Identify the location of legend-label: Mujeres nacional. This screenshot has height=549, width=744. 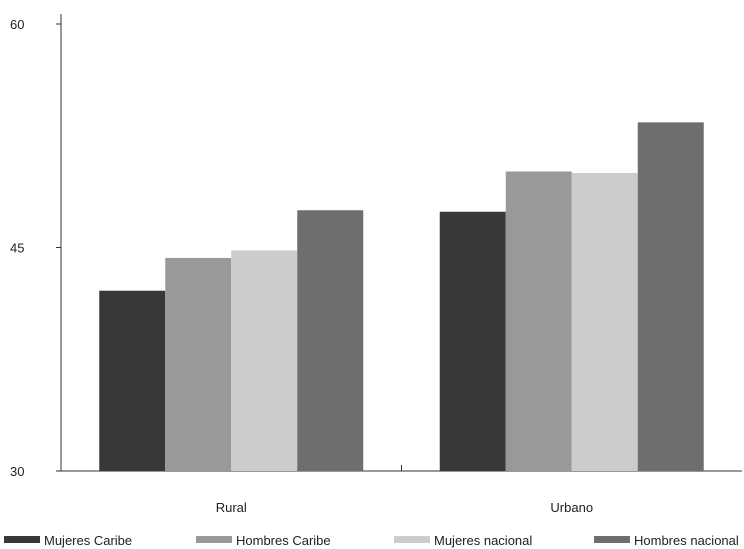
(483, 540).